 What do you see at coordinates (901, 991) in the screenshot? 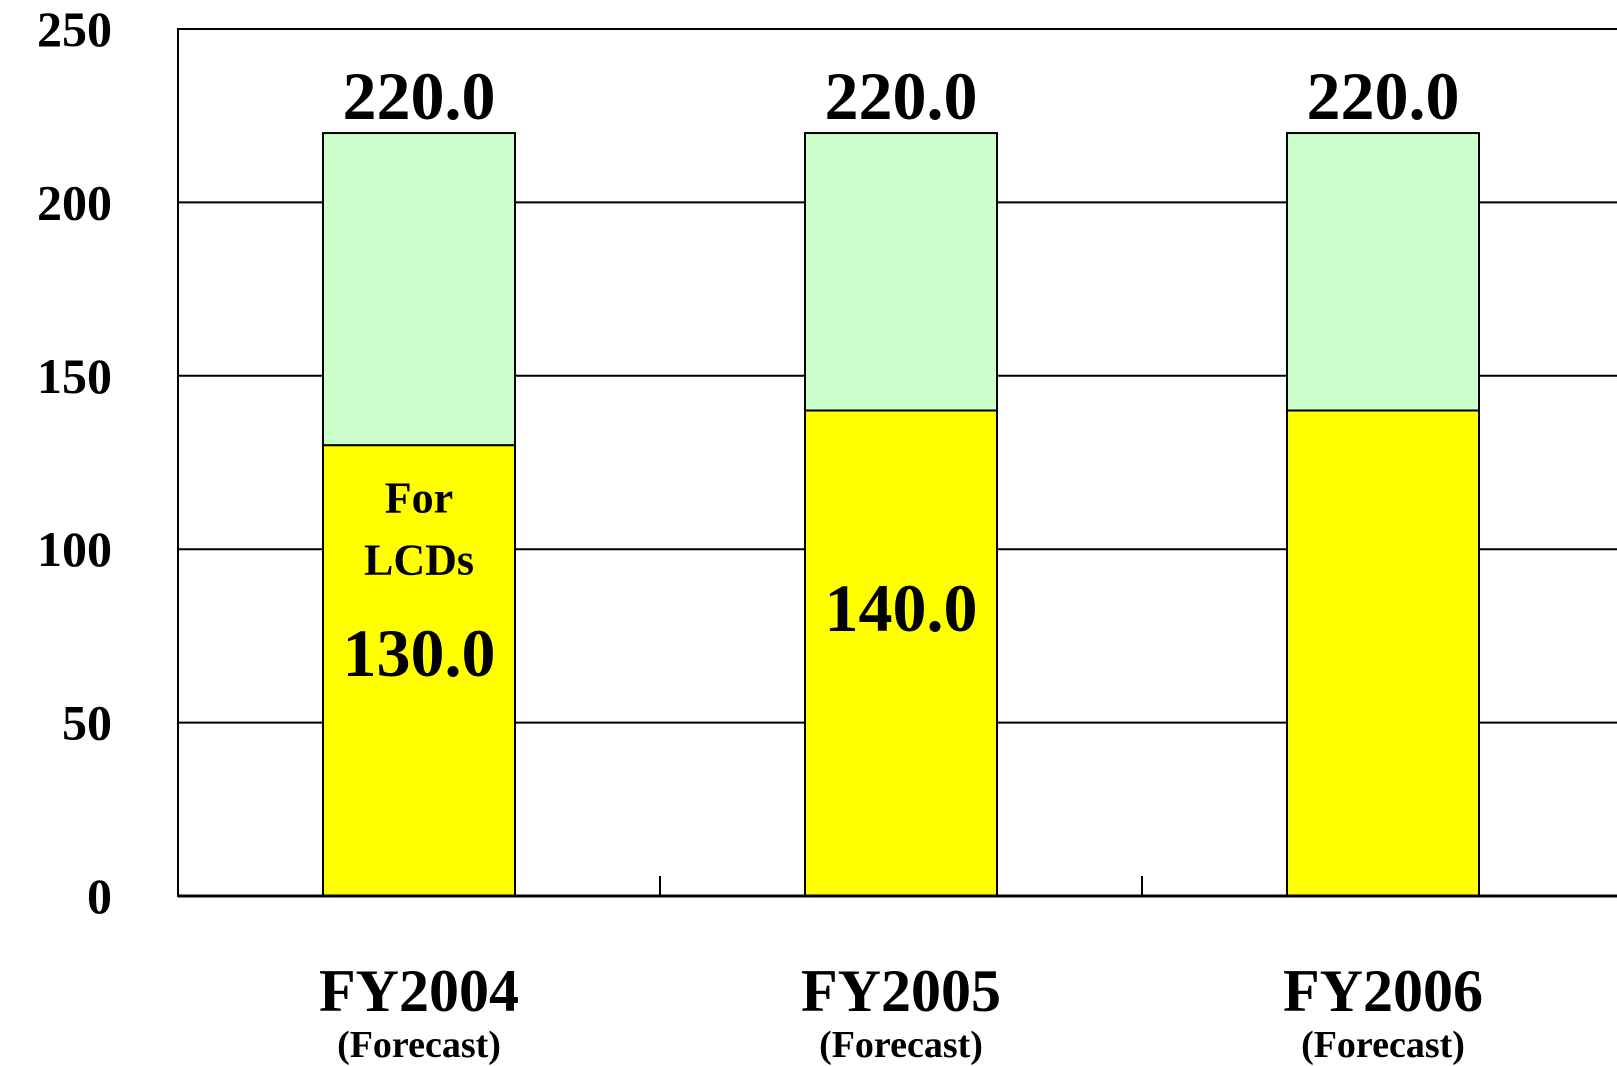
I see `category-label-fy2005: FY2005` at bounding box center [901, 991].